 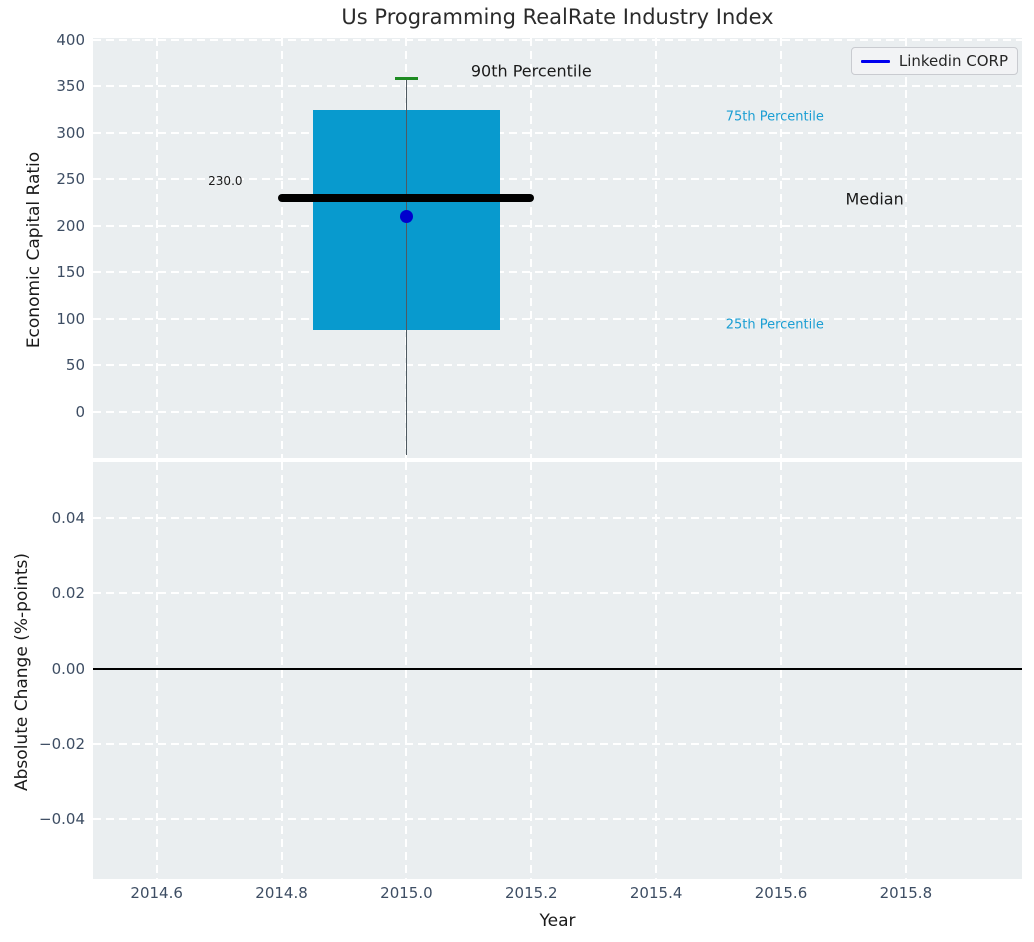 I want to click on annotation-p90-label: 90th Percentile, so click(x=531, y=71).